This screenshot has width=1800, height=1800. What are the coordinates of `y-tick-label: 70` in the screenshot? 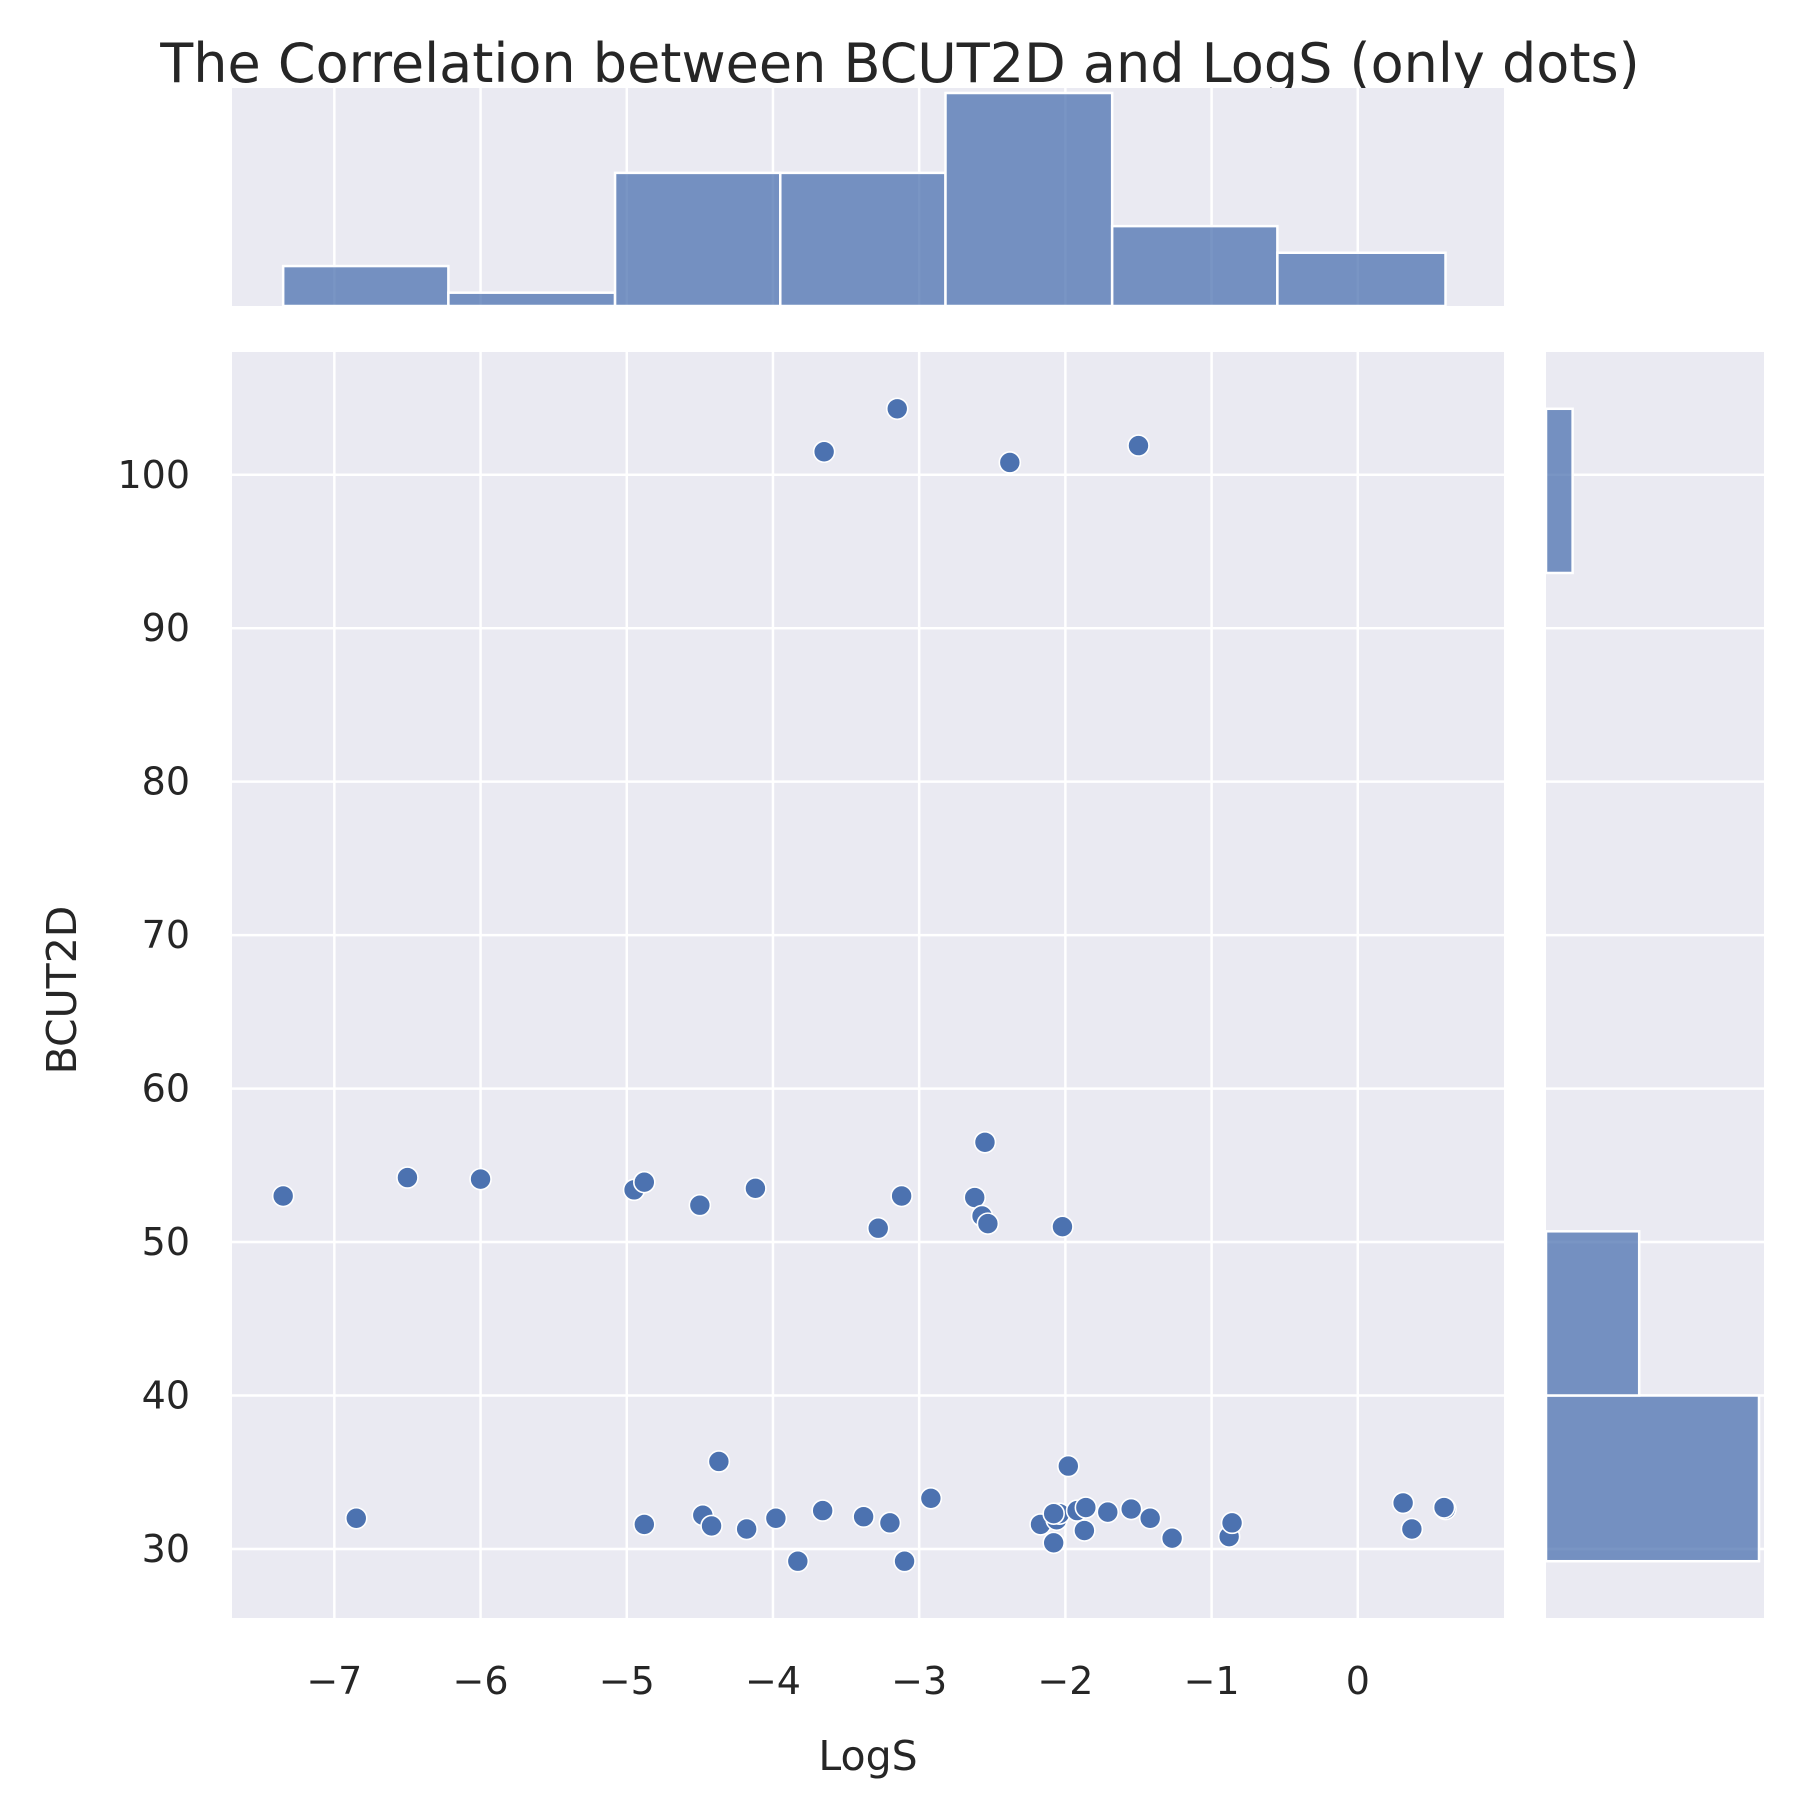 It's located at (166, 935).